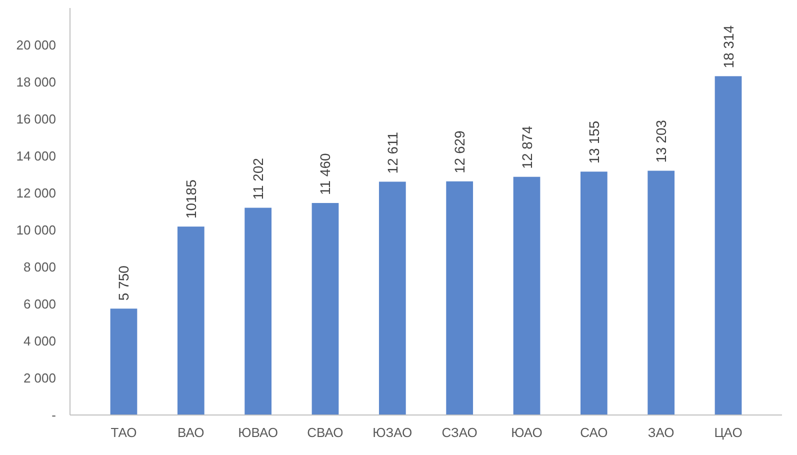  I want to click on data-label: 12 629, so click(460, 152).